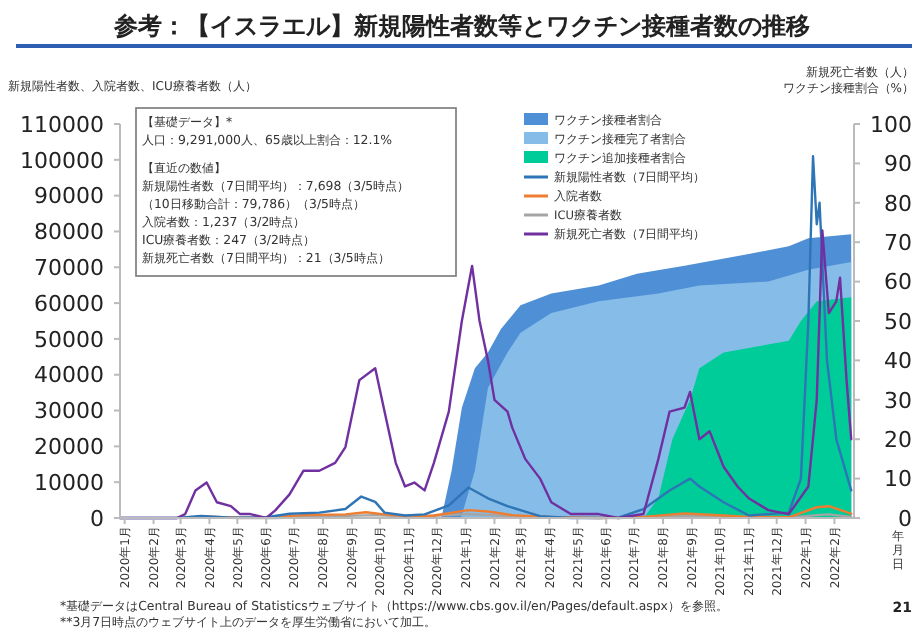  I want to click on y-tick-label: 100000, so click(62, 160).